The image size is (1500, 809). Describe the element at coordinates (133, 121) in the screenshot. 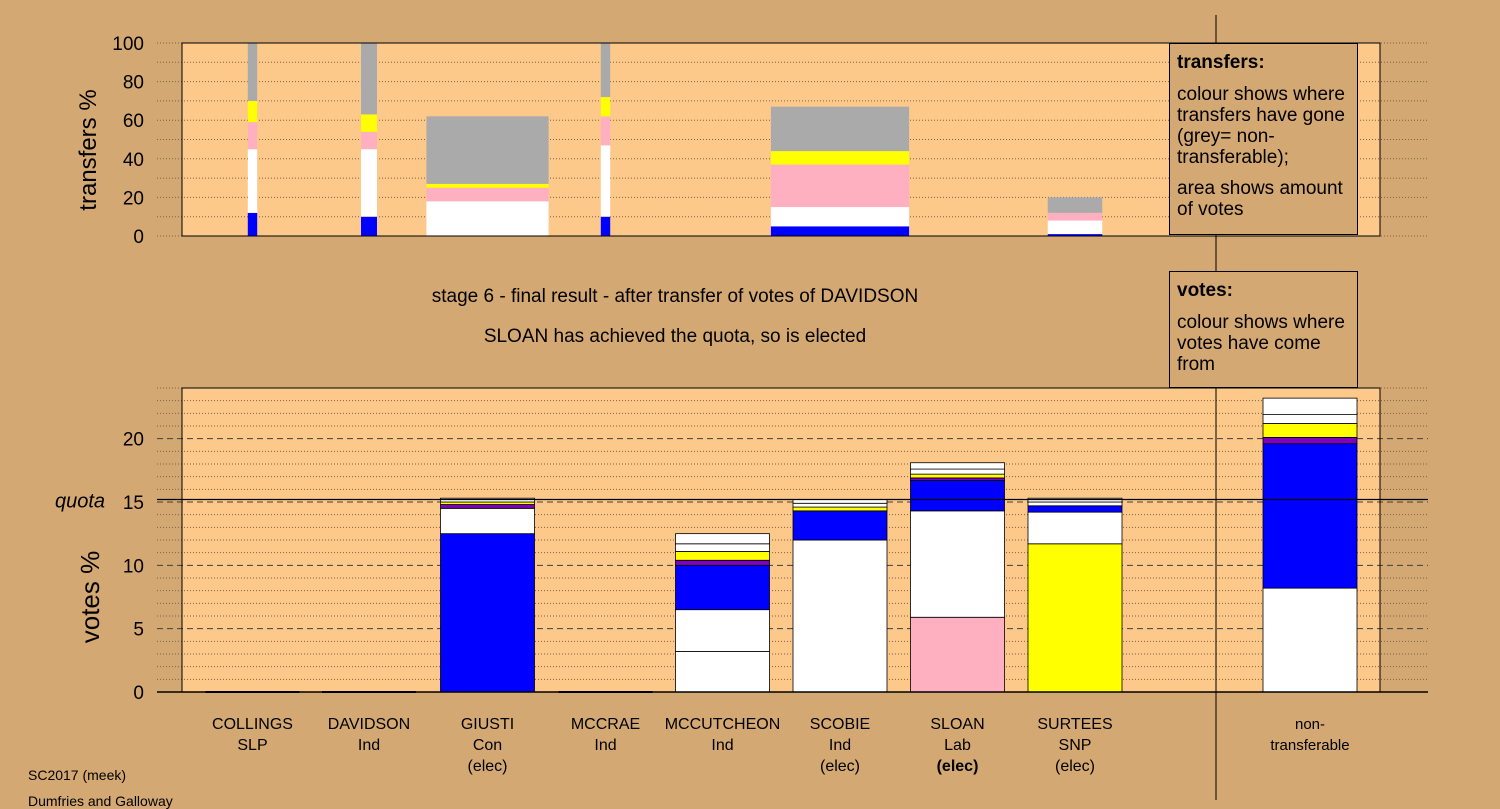

I see `transfers-tick-label: 60` at that location.